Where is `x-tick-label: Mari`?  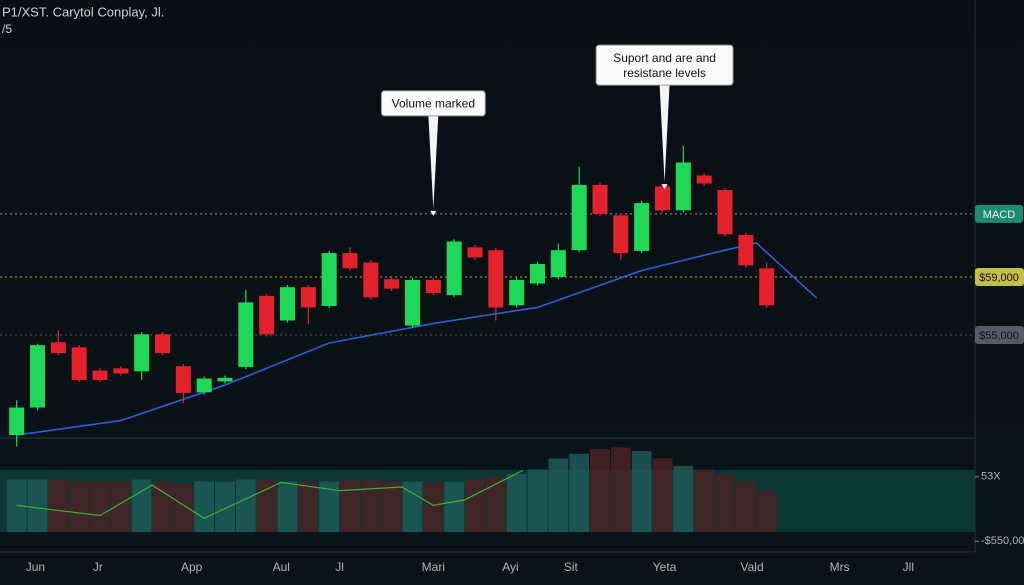 x-tick-label: Mari is located at coordinates (433, 567).